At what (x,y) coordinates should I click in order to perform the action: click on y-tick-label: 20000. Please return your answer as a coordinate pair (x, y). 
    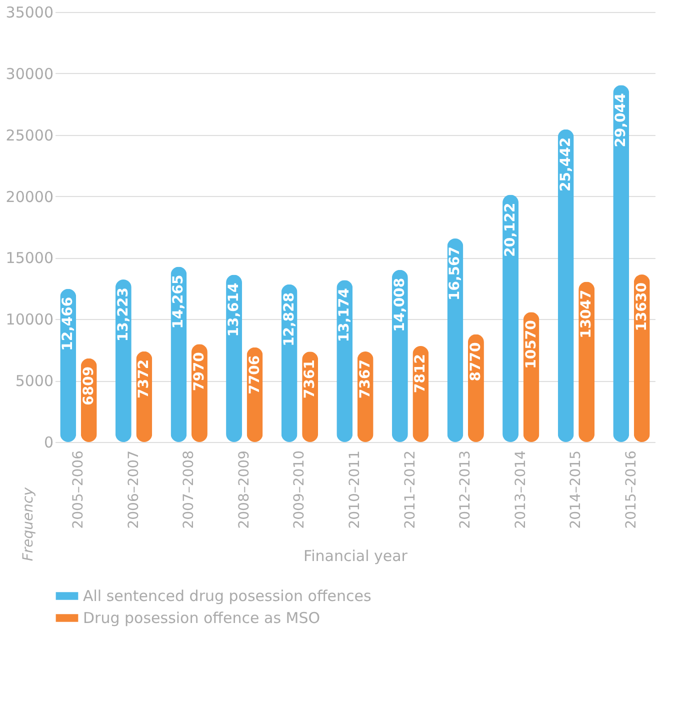
    Looking at the image, I should click on (30, 197).